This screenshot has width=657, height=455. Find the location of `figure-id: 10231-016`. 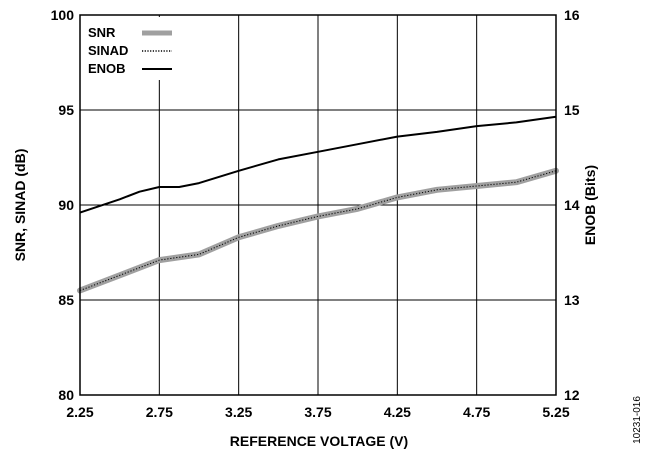

figure-id: 10231-016 is located at coordinates (637, 420).